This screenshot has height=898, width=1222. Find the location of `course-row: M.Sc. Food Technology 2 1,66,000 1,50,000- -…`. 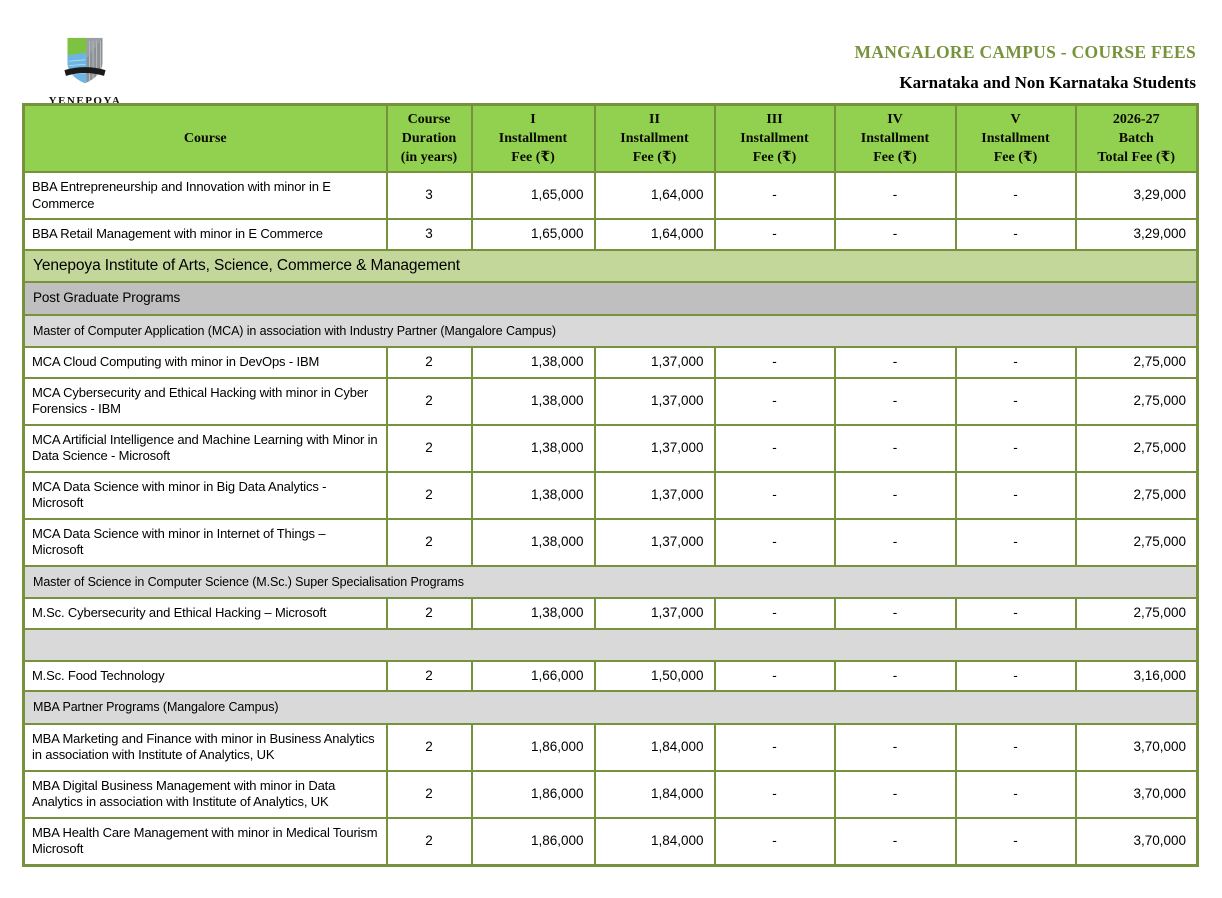

course-row: M.Sc. Food Technology 2 1,66,000 1,50,000- -… is located at coordinates (610, 675).